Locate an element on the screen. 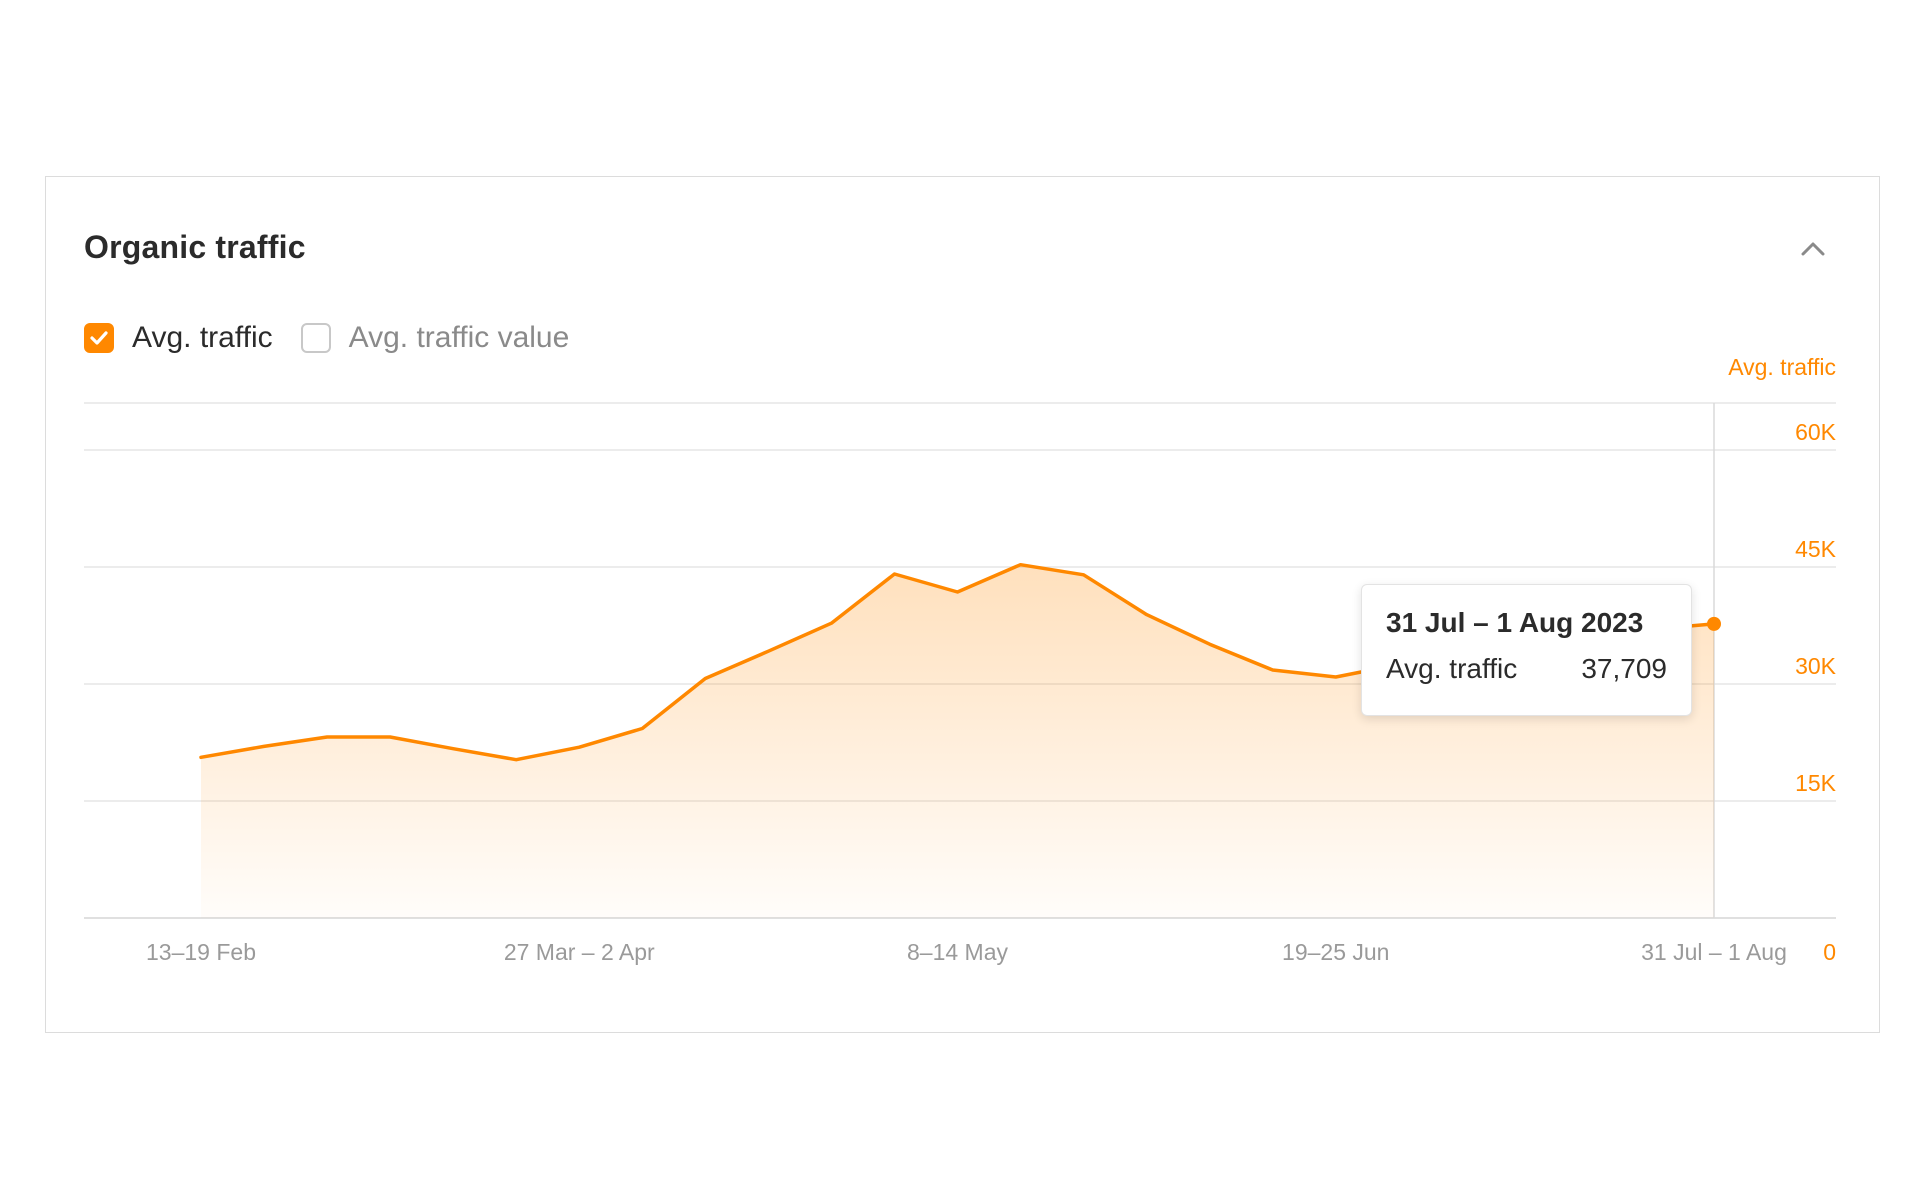  toggle-avg-traffic-value: Avg. traffic value is located at coordinates (435, 338).